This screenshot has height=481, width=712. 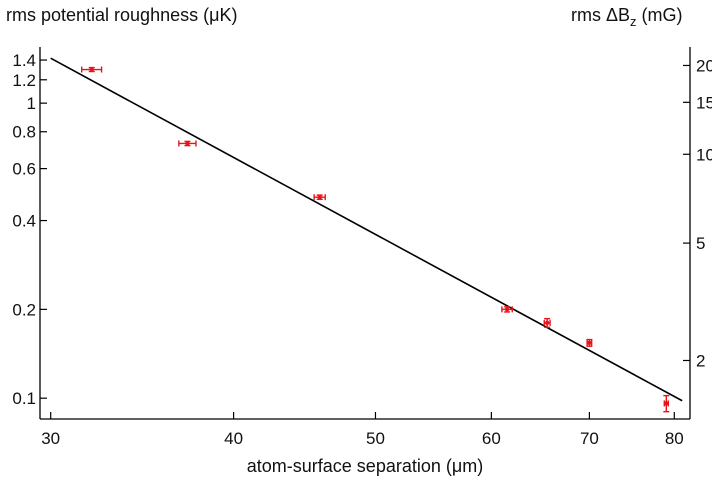 I want to click on y-tick-label-left: 0.6, so click(x=24, y=169).